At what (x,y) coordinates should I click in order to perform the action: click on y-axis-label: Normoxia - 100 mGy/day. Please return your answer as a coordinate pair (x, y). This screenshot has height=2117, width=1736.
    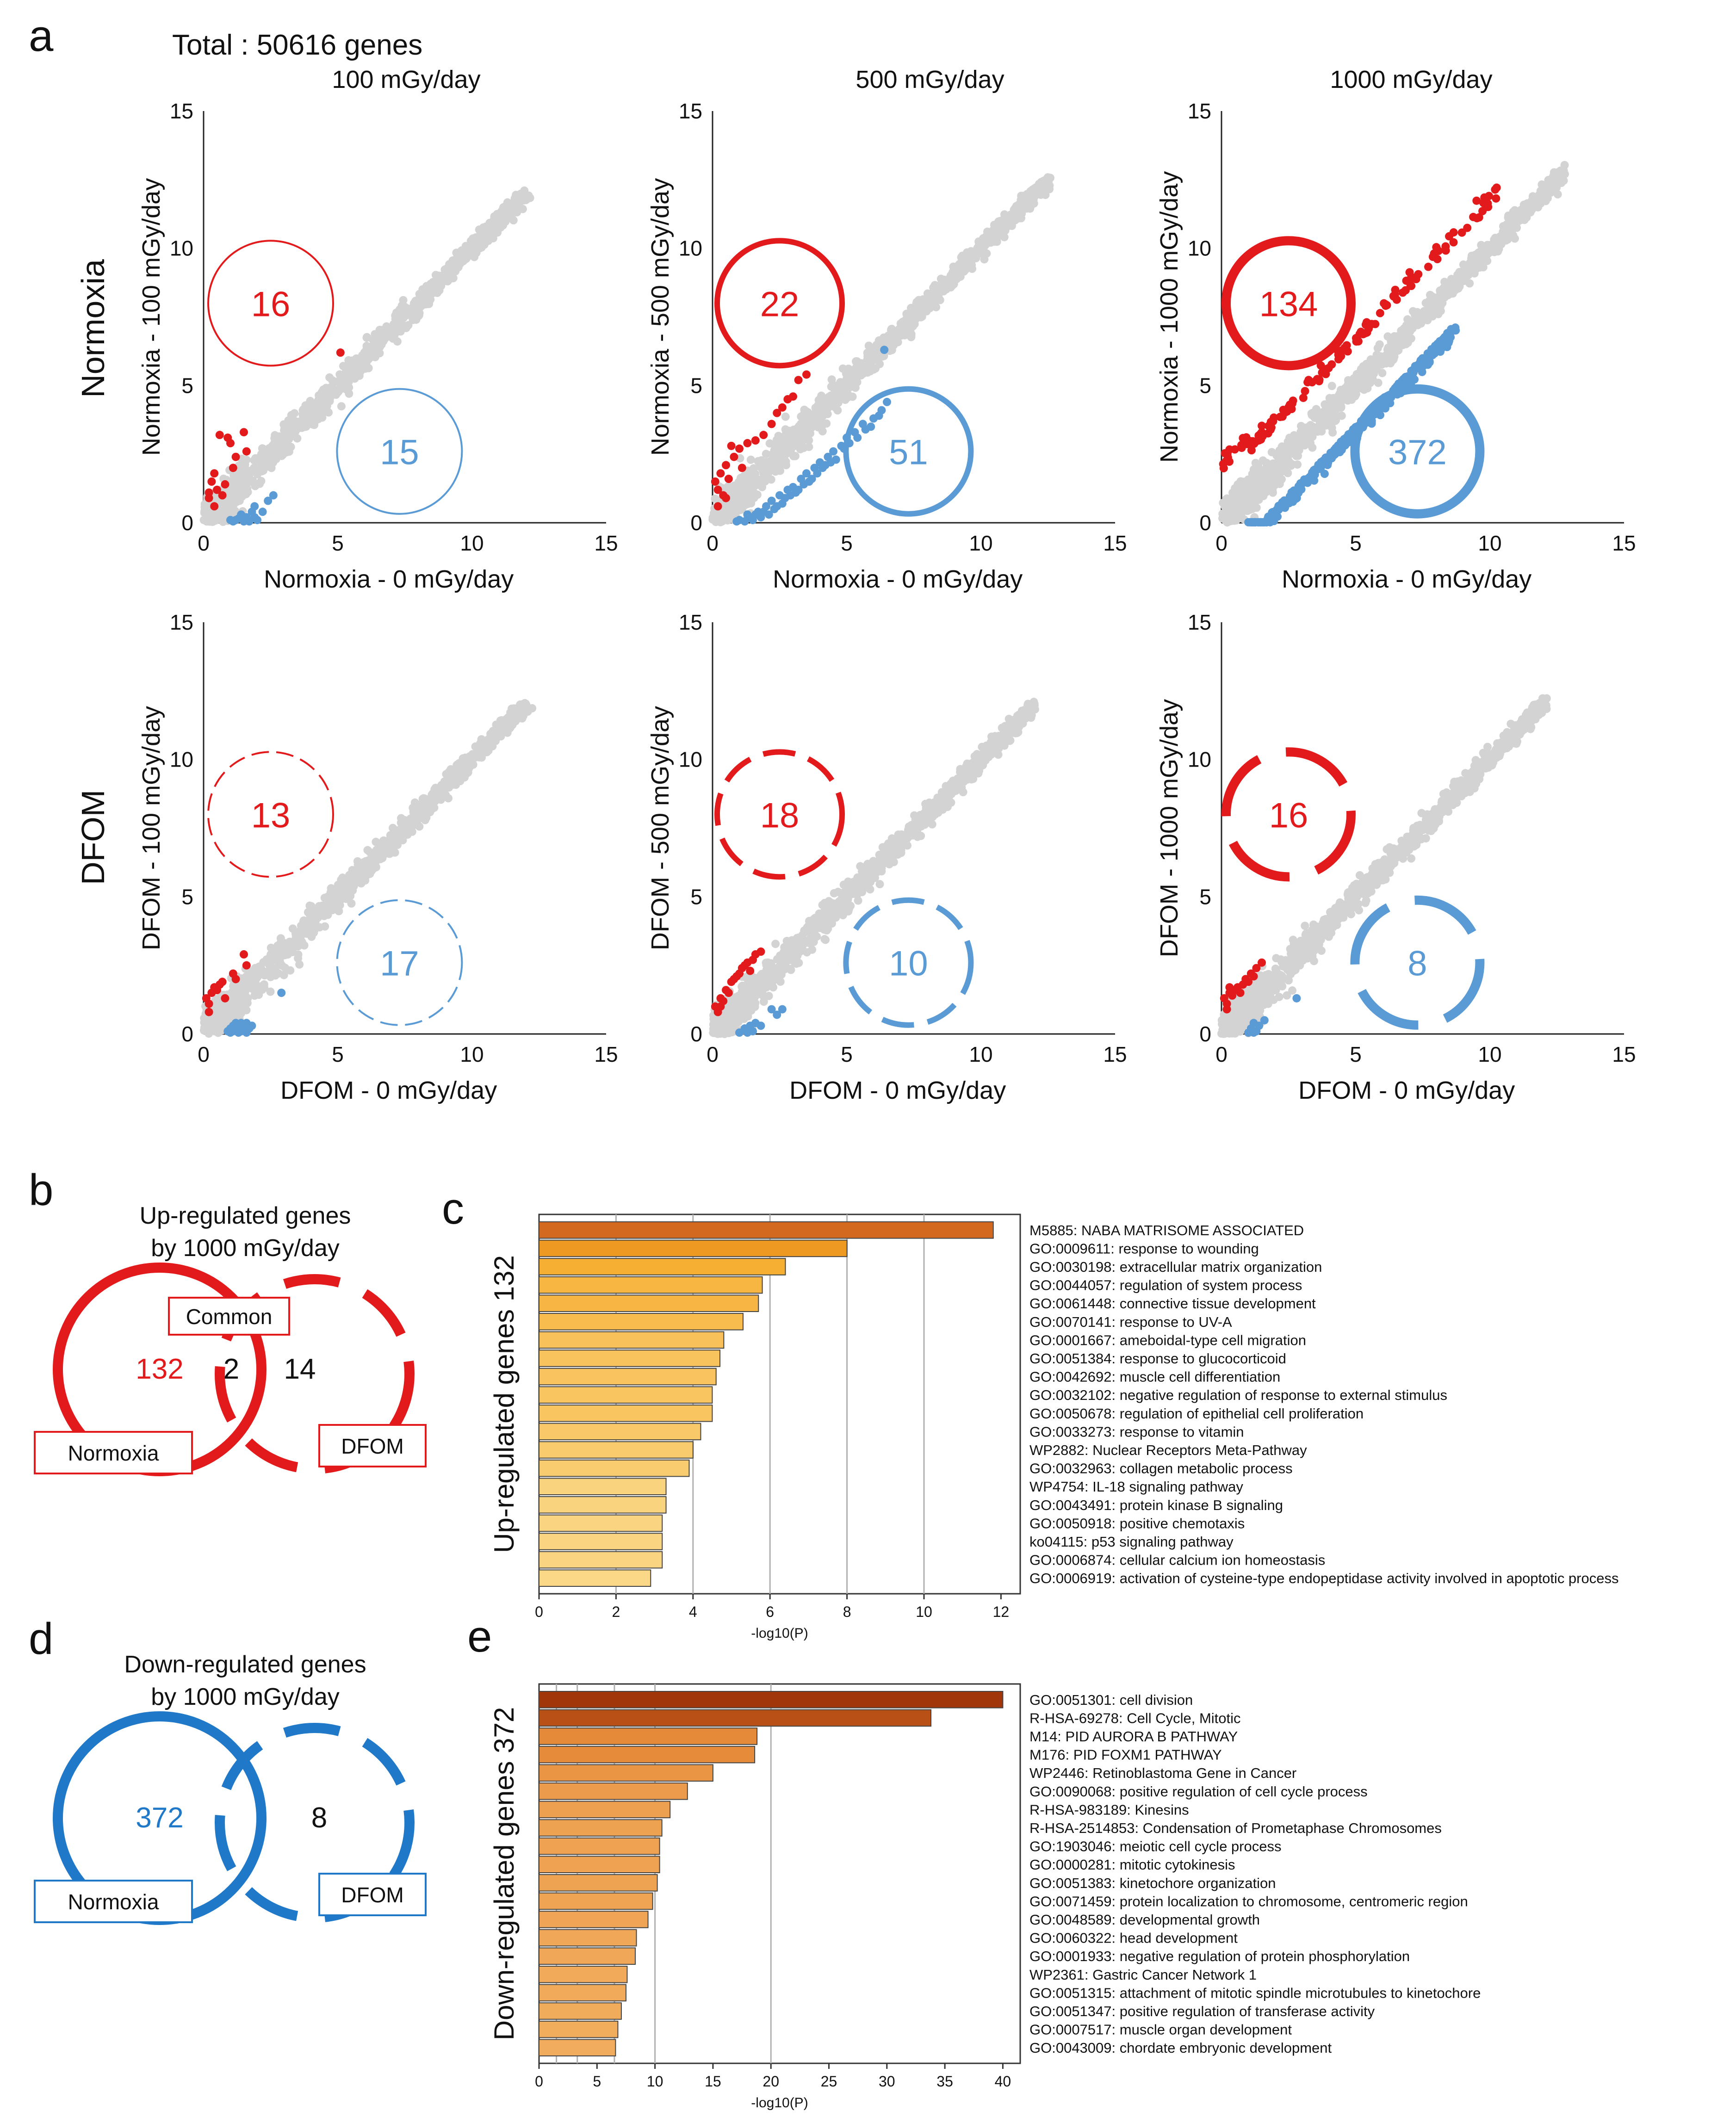
    Looking at the image, I should click on (151, 317).